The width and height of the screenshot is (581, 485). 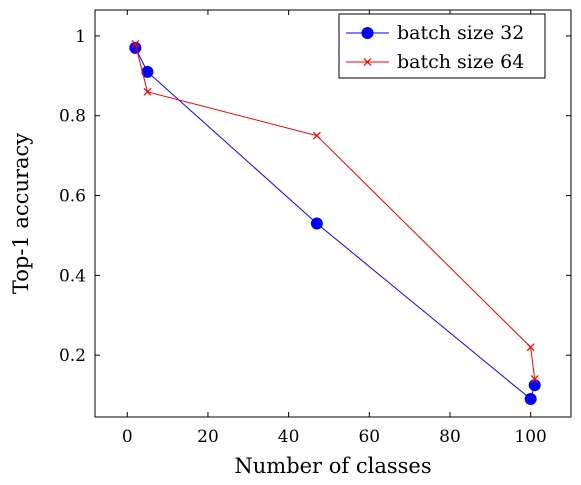 I want to click on y-tick-label: 0.4, so click(x=72, y=276).